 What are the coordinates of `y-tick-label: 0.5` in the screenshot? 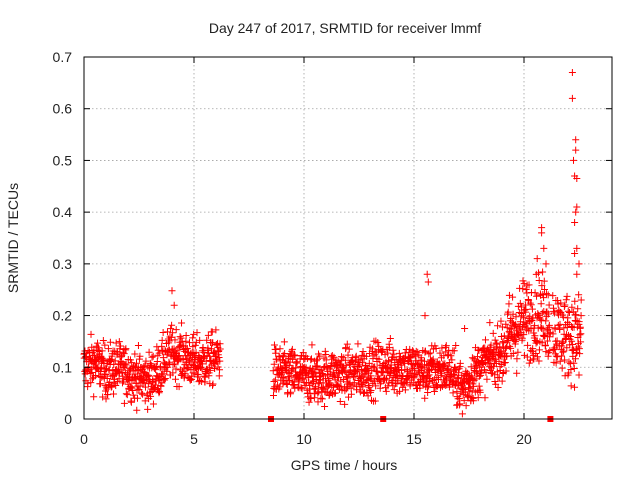 It's located at (63, 160).